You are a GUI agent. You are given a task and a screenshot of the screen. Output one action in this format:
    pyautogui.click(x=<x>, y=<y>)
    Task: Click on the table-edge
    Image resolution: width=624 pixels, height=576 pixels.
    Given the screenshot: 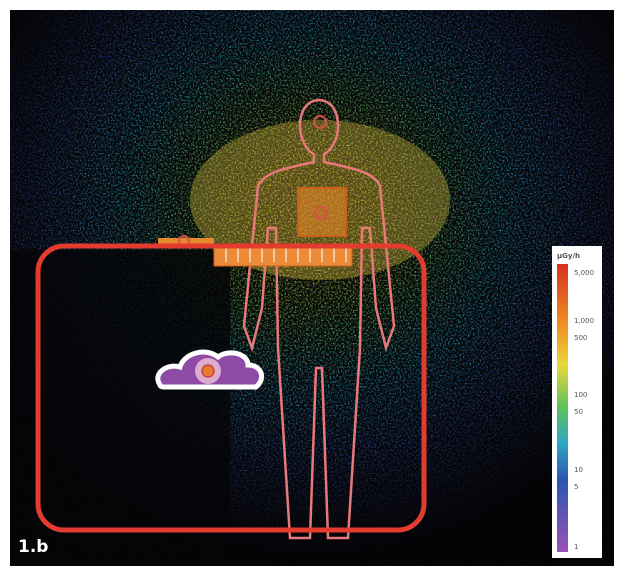 What is the action you would take?
    pyautogui.click(x=186, y=241)
    